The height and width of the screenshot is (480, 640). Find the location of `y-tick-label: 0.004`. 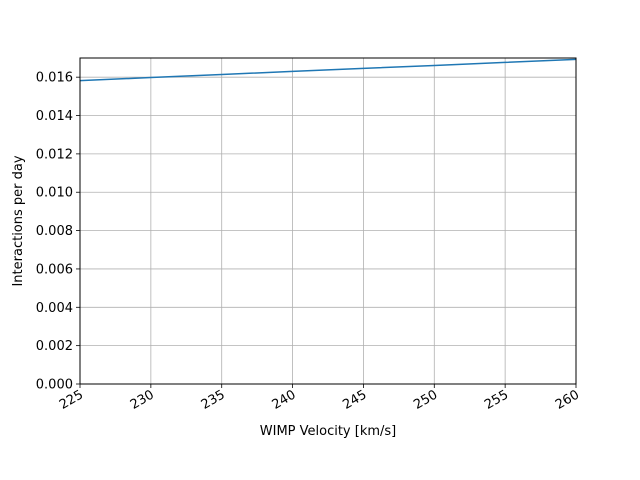

y-tick-label: 0.004 is located at coordinates (54, 308).